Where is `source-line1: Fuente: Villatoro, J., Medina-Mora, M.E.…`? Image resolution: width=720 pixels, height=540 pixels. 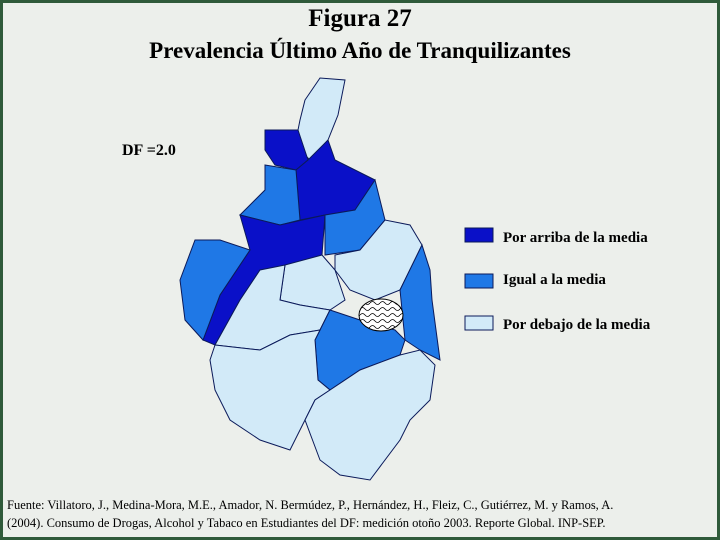
source-line1: Fuente: Villatoro, J., Medina-Mora, M.E.… is located at coordinates (310, 505).